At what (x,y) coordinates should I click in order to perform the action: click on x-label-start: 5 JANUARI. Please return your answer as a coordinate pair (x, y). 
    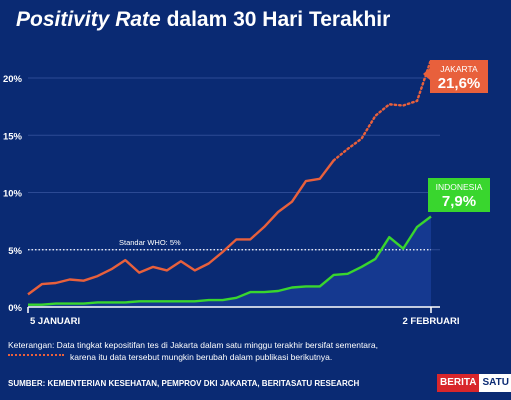
    Looking at the image, I should click on (55, 321).